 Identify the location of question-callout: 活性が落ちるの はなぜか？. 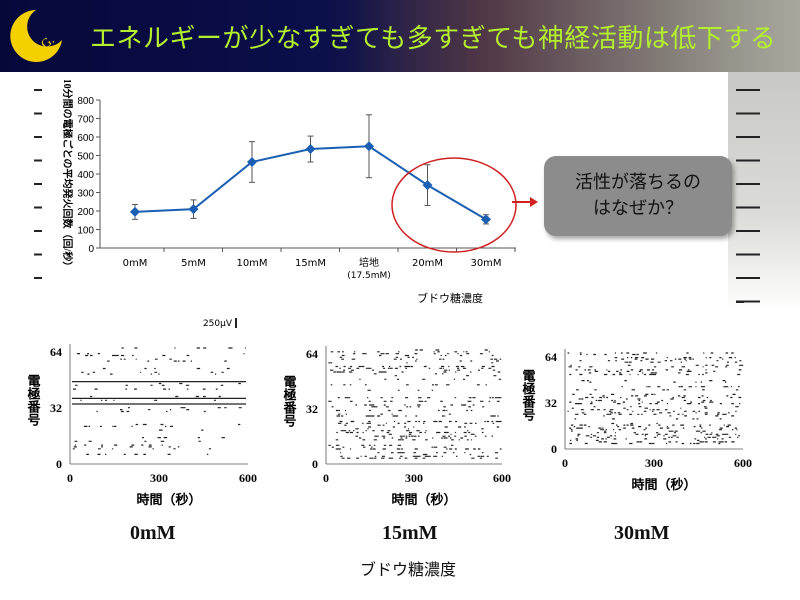
(638, 196).